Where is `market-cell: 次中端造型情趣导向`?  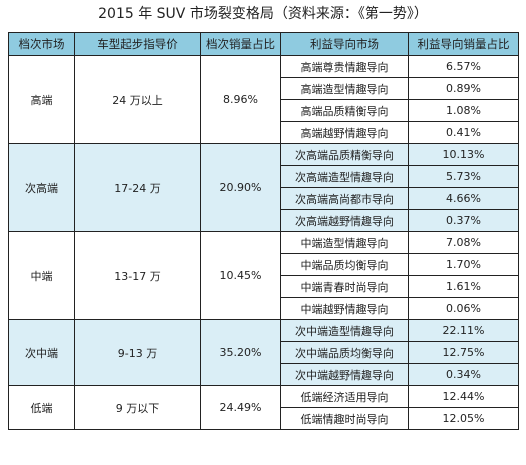 market-cell: 次中端造型情趣导向 is located at coordinates (344, 330).